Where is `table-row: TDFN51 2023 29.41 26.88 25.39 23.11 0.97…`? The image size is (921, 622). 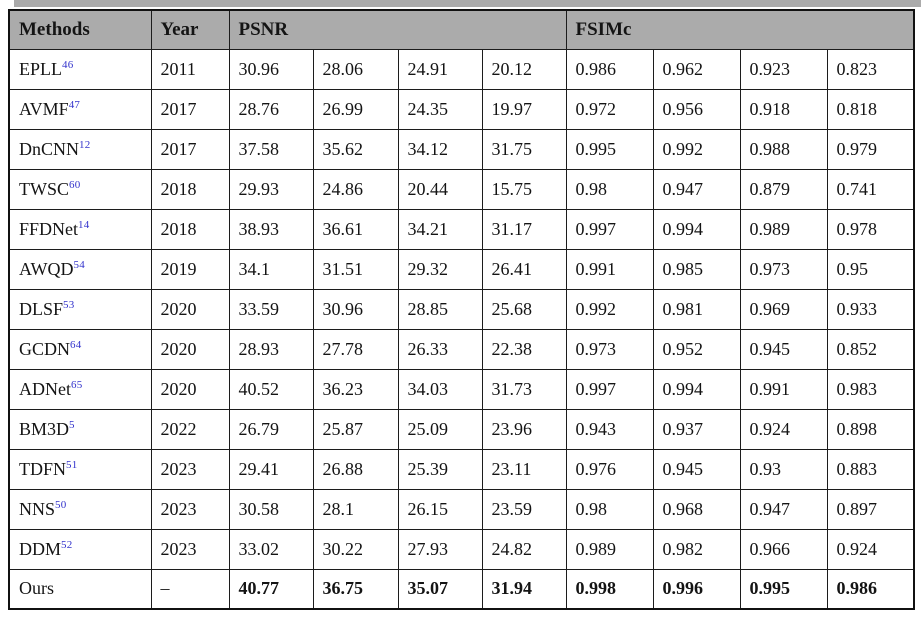
table-row: TDFN51 2023 29.41 26.88 25.39 23.11 0.97… is located at coordinates (461, 469).